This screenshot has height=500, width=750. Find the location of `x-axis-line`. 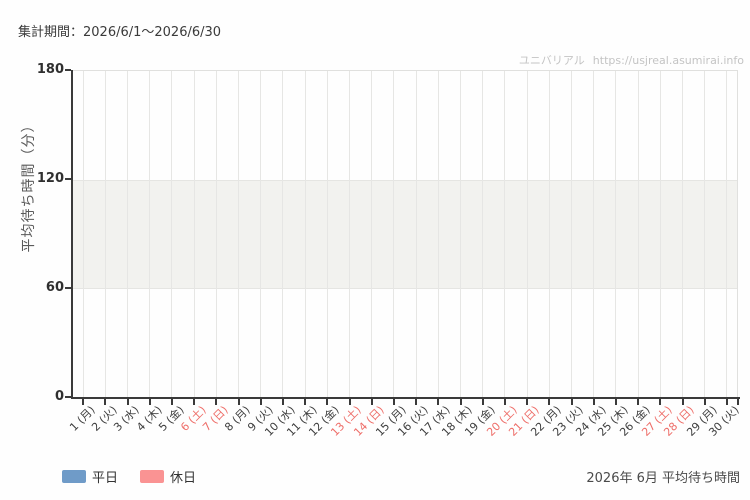

x-axis-line is located at coordinates (405, 398).